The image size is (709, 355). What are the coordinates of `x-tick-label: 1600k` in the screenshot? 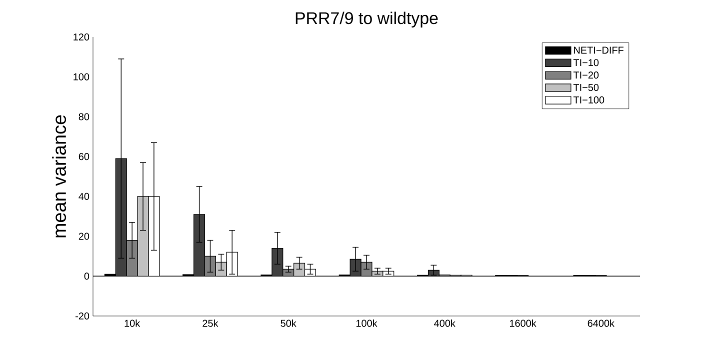 It's located at (523, 323).